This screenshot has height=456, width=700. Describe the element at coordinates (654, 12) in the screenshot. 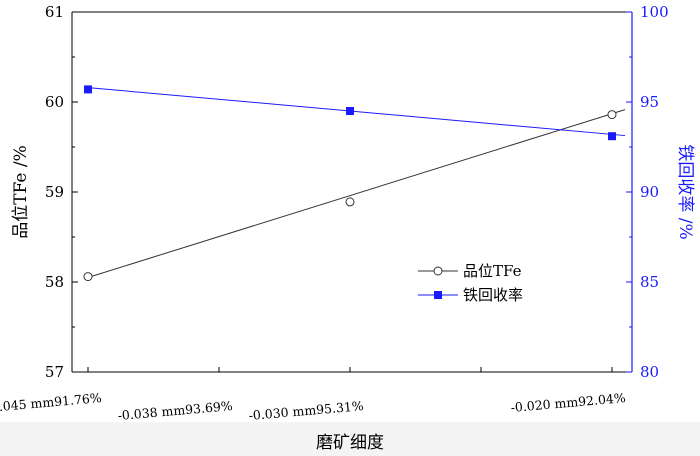

I see `y-right-tick-label: 100` at that location.